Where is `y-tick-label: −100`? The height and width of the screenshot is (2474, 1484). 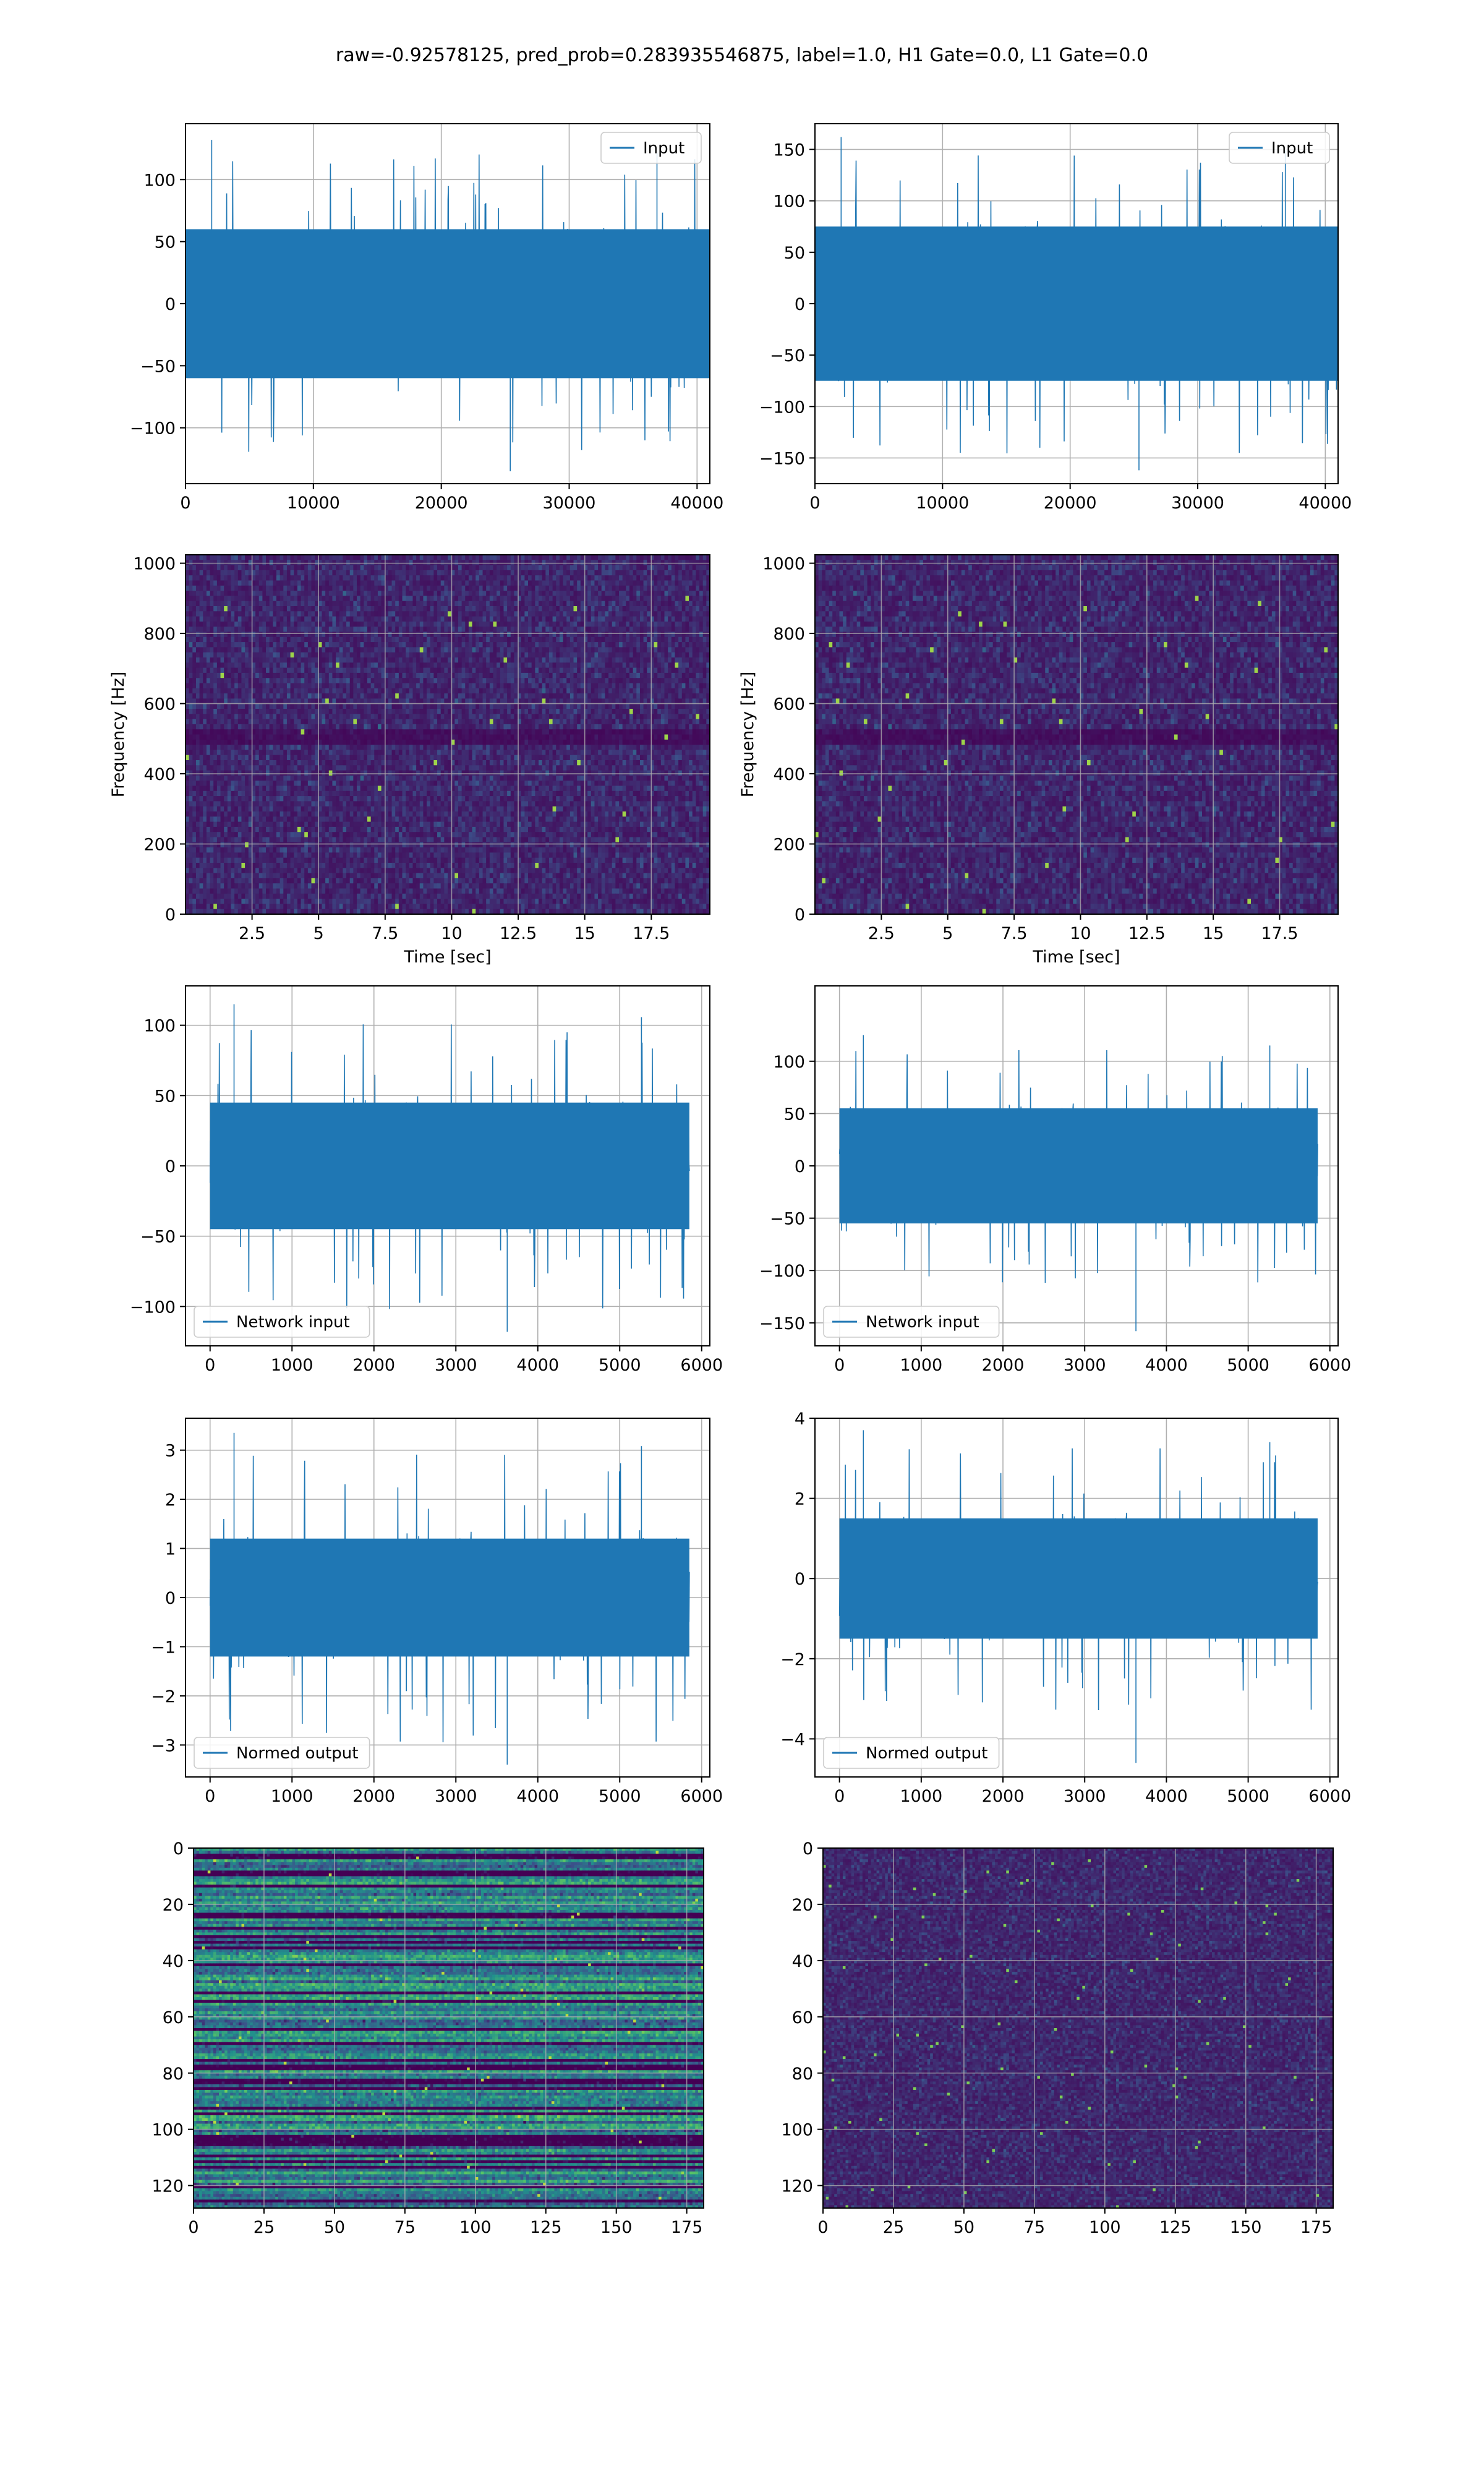 y-tick-label: −100 is located at coordinates (153, 1307).